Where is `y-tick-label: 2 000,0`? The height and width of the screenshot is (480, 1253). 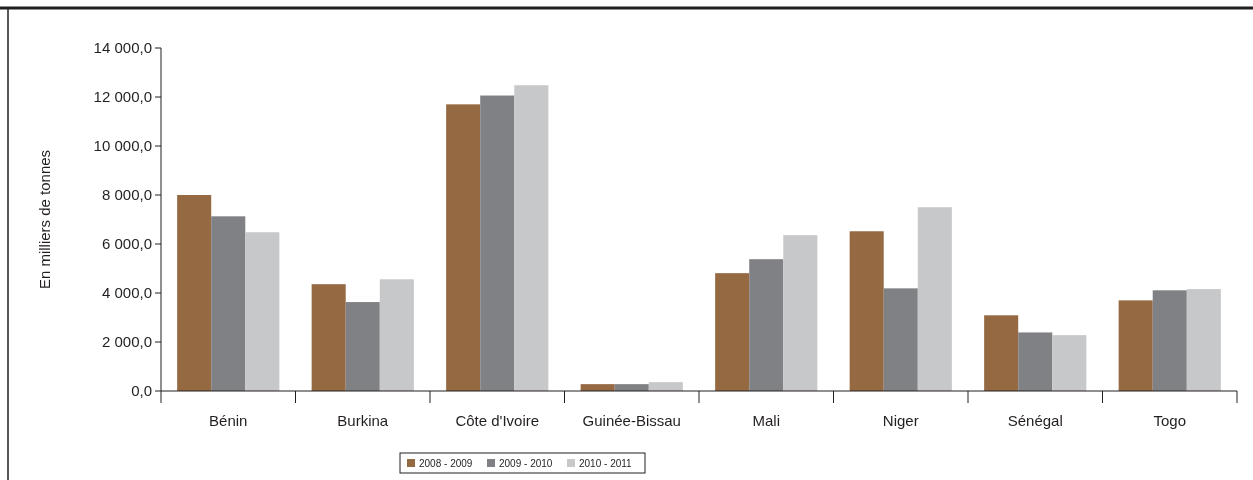 y-tick-label: 2 000,0 is located at coordinates (126, 342).